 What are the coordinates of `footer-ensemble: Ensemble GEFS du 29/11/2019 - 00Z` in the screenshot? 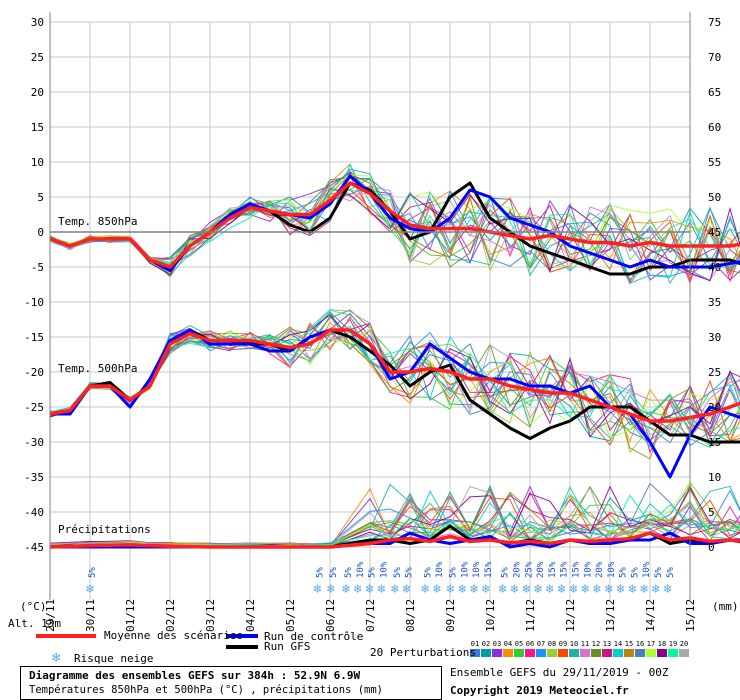 It's located at (559, 672).